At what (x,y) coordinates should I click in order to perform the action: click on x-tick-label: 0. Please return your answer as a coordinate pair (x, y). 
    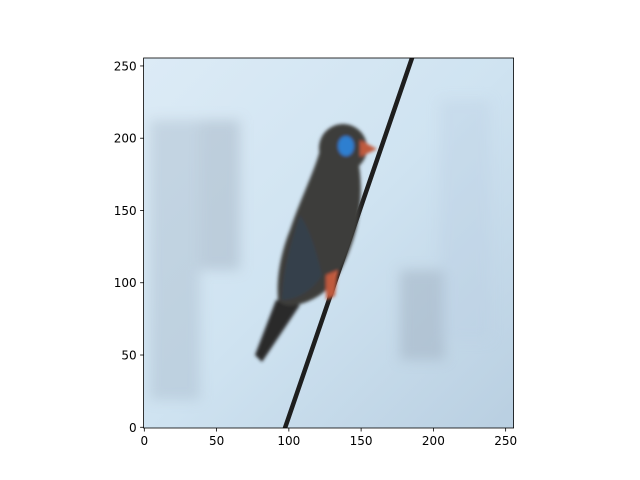
    Looking at the image, I should click on (145, 441).